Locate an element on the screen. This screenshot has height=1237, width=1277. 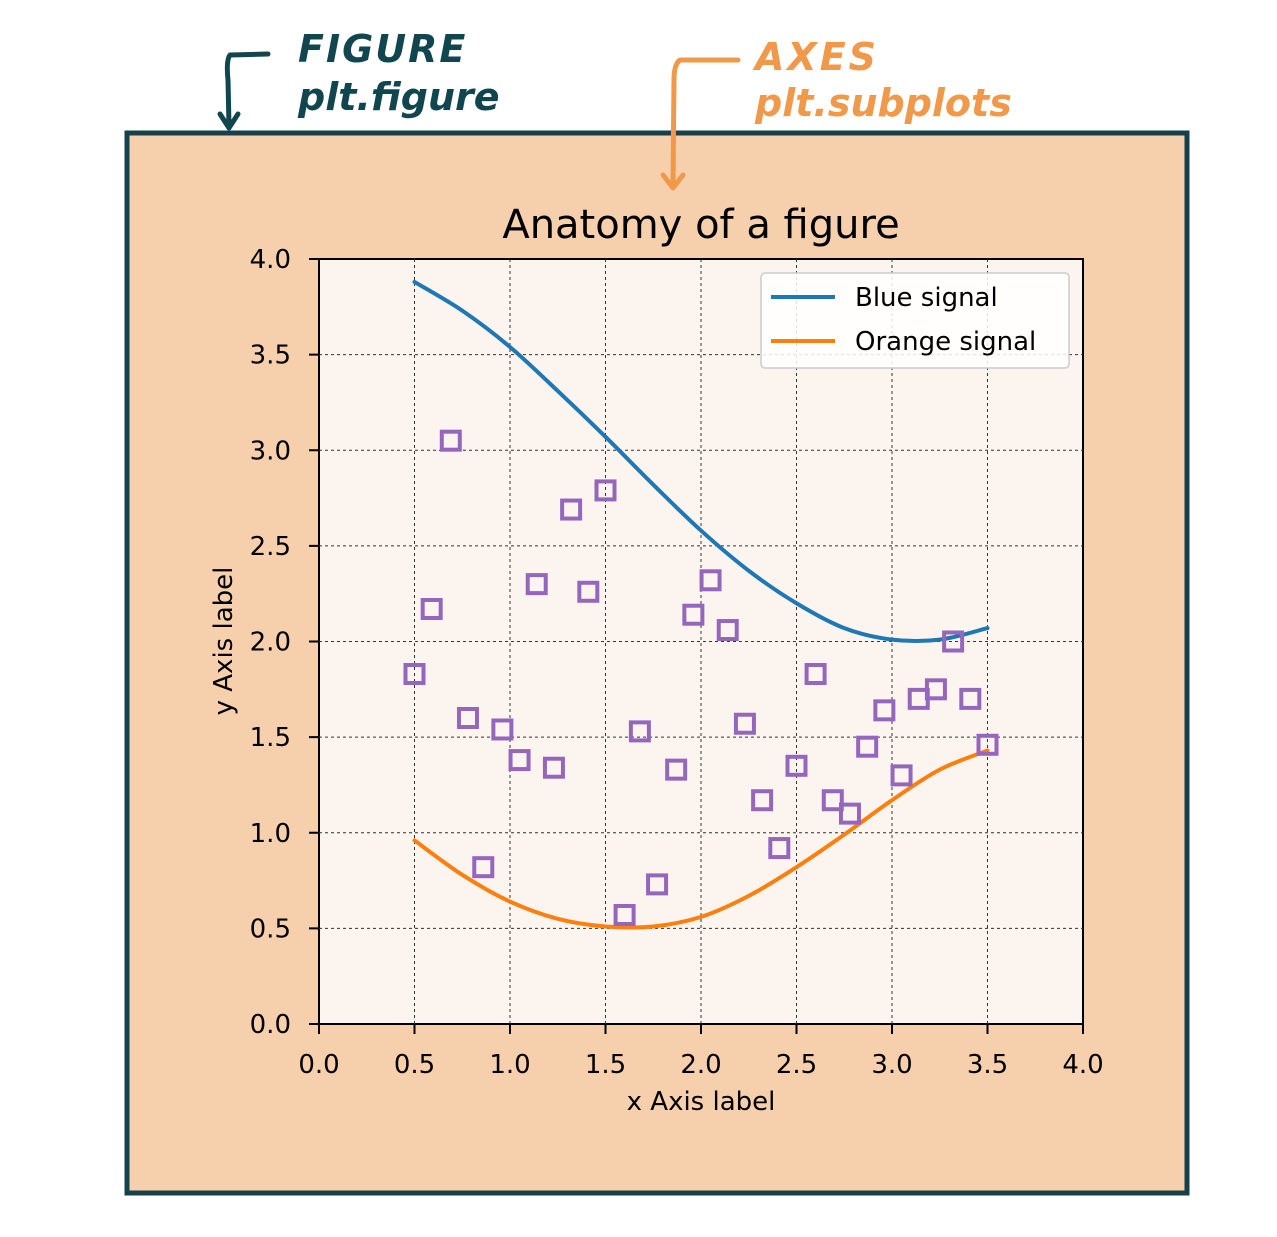
legend-box is located at coordinates (915, 320).